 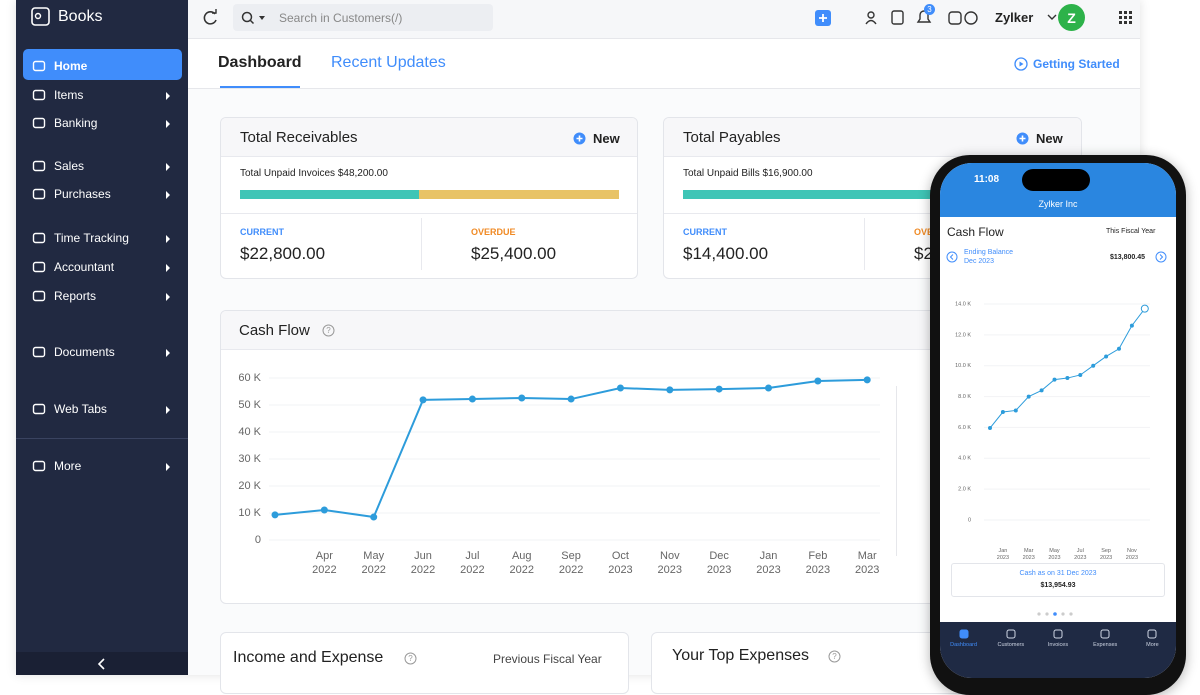 I want to click on prev-icon, so click(x=952, y=257).